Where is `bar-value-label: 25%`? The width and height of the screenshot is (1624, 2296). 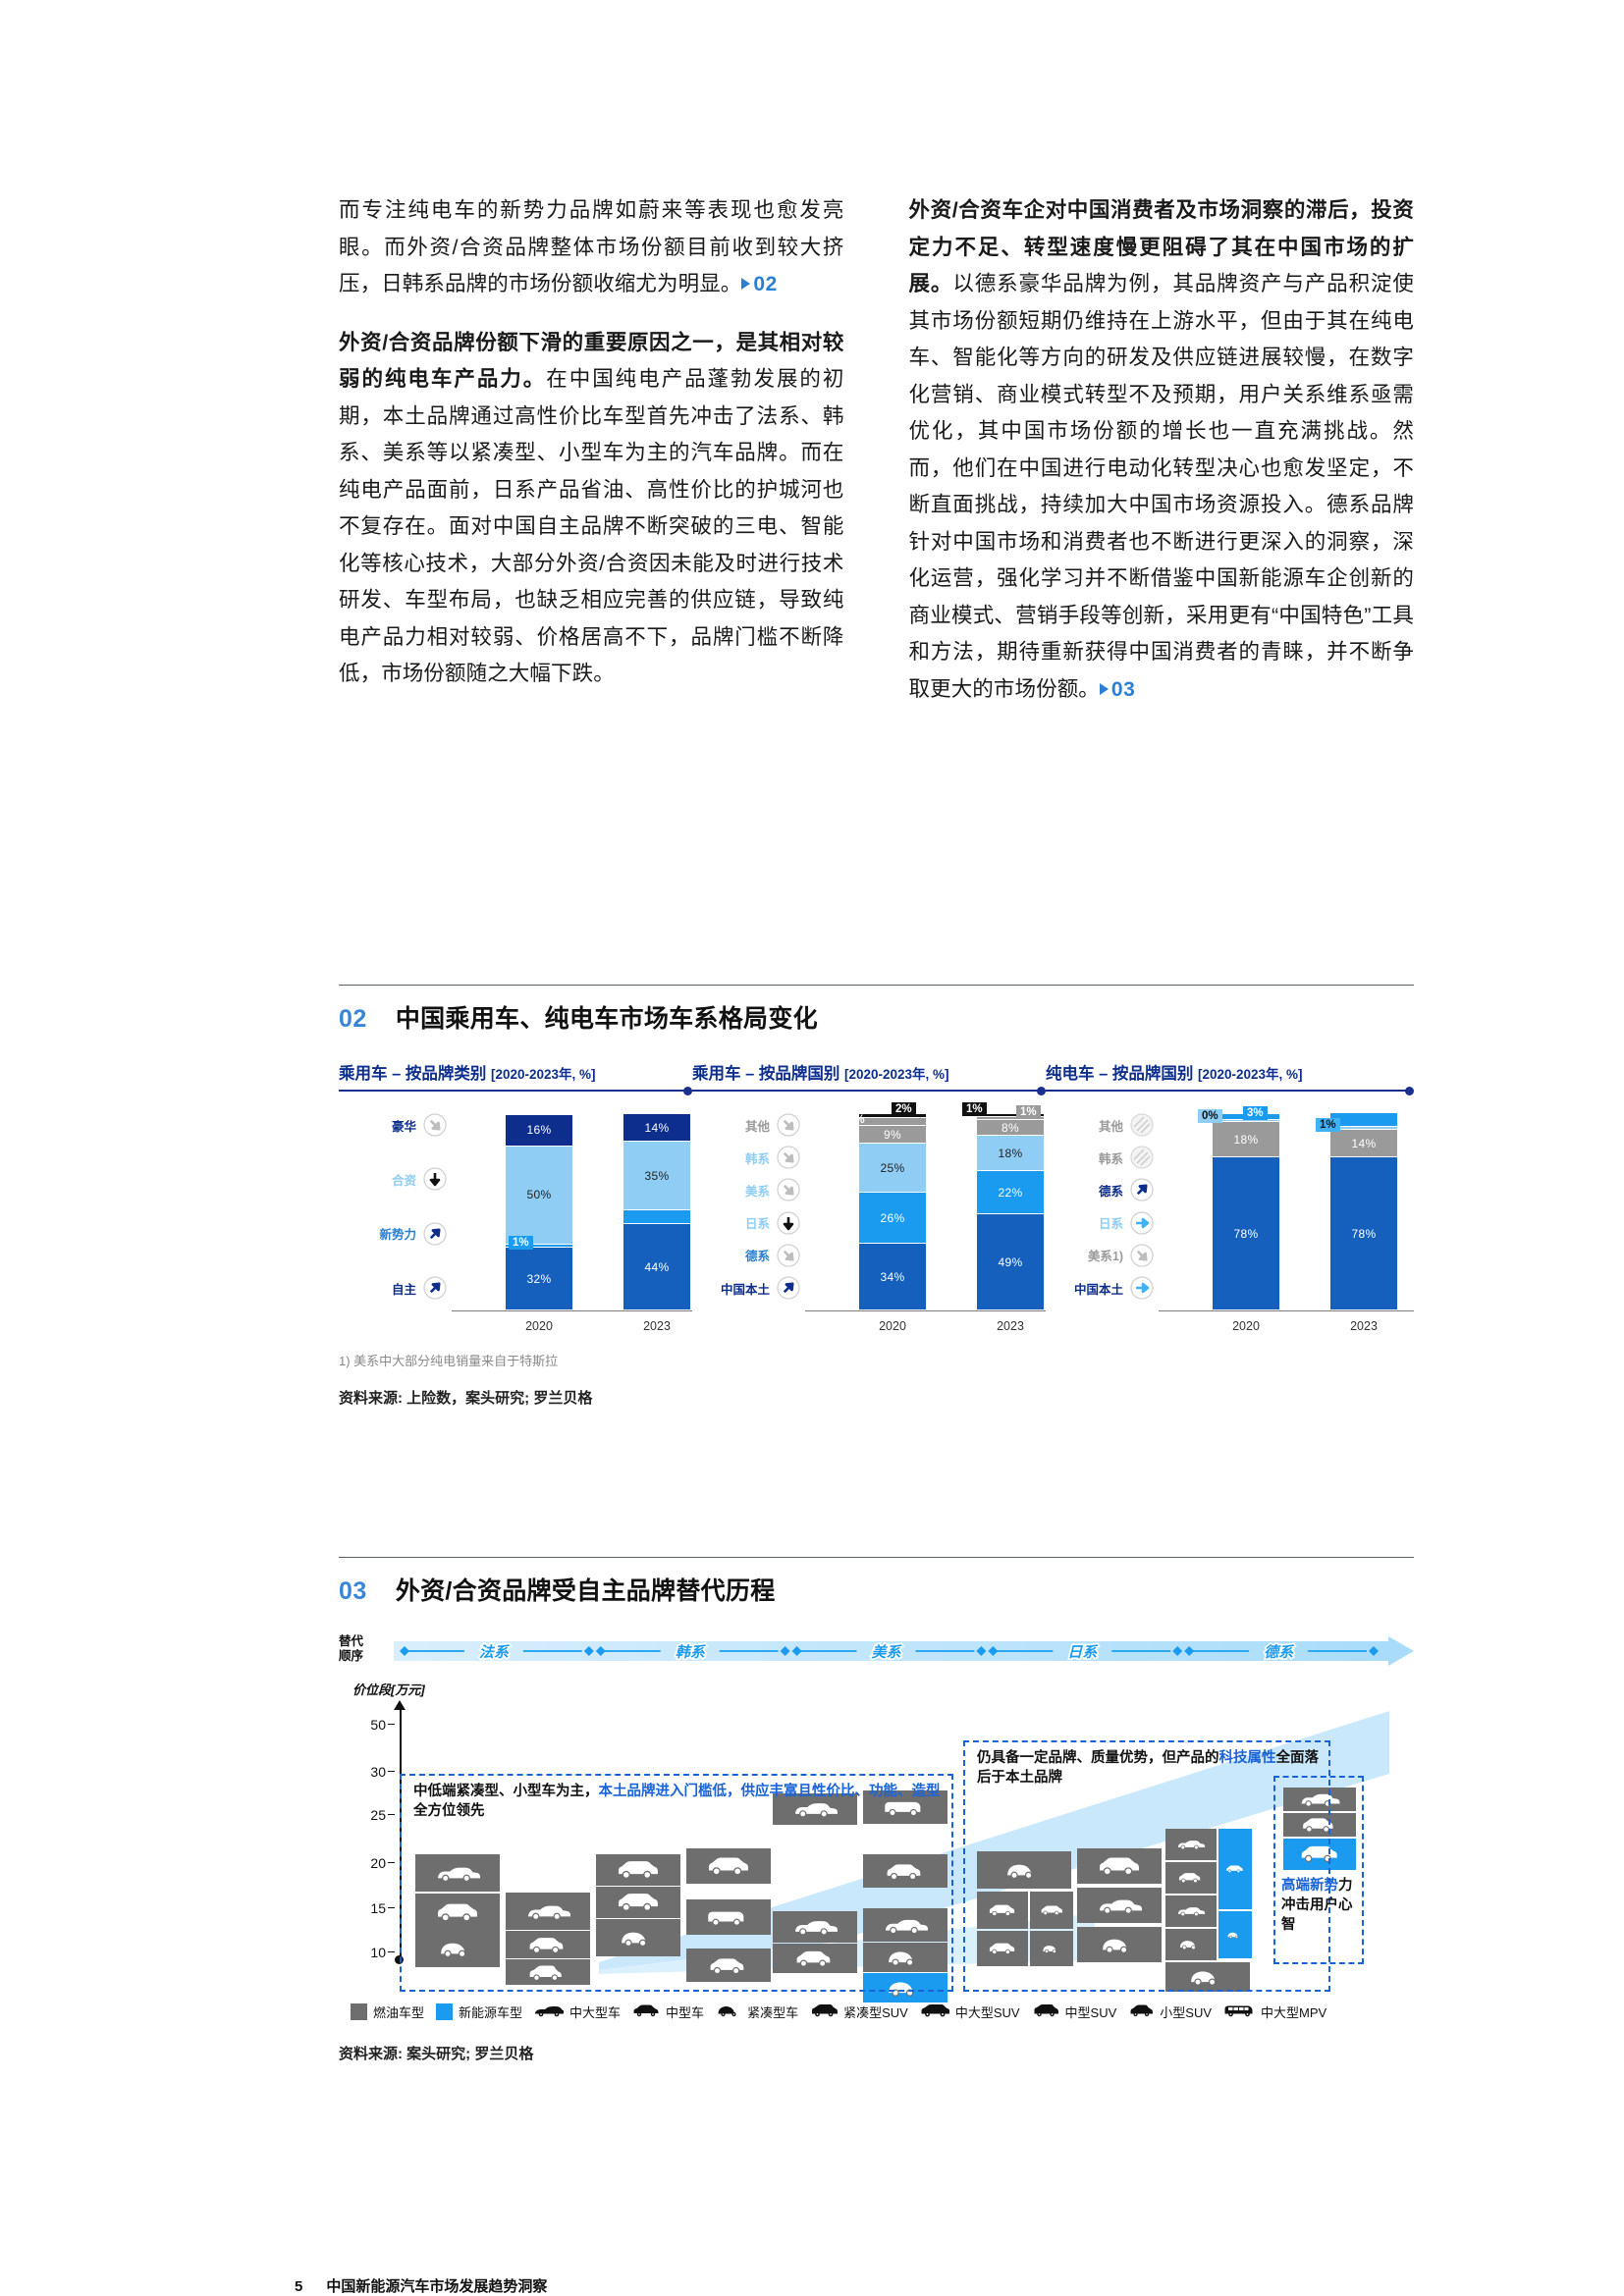
bar-value-label: 25% is located at coordinates (892, 1167).